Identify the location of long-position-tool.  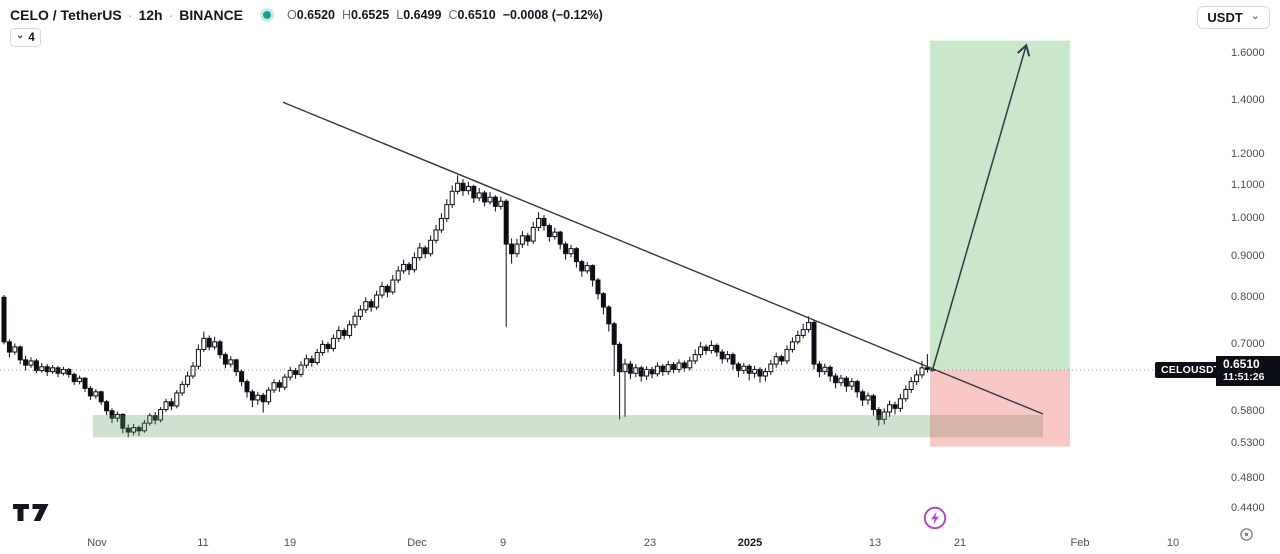
(1000, 243).